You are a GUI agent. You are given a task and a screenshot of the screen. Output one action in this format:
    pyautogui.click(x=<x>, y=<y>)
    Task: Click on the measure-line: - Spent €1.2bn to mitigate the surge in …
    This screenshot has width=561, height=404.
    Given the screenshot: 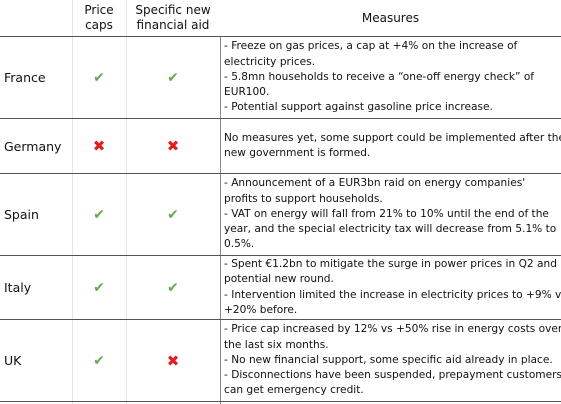 What is the action you would take?
    pyautogui.click(x=390, y=264)
    